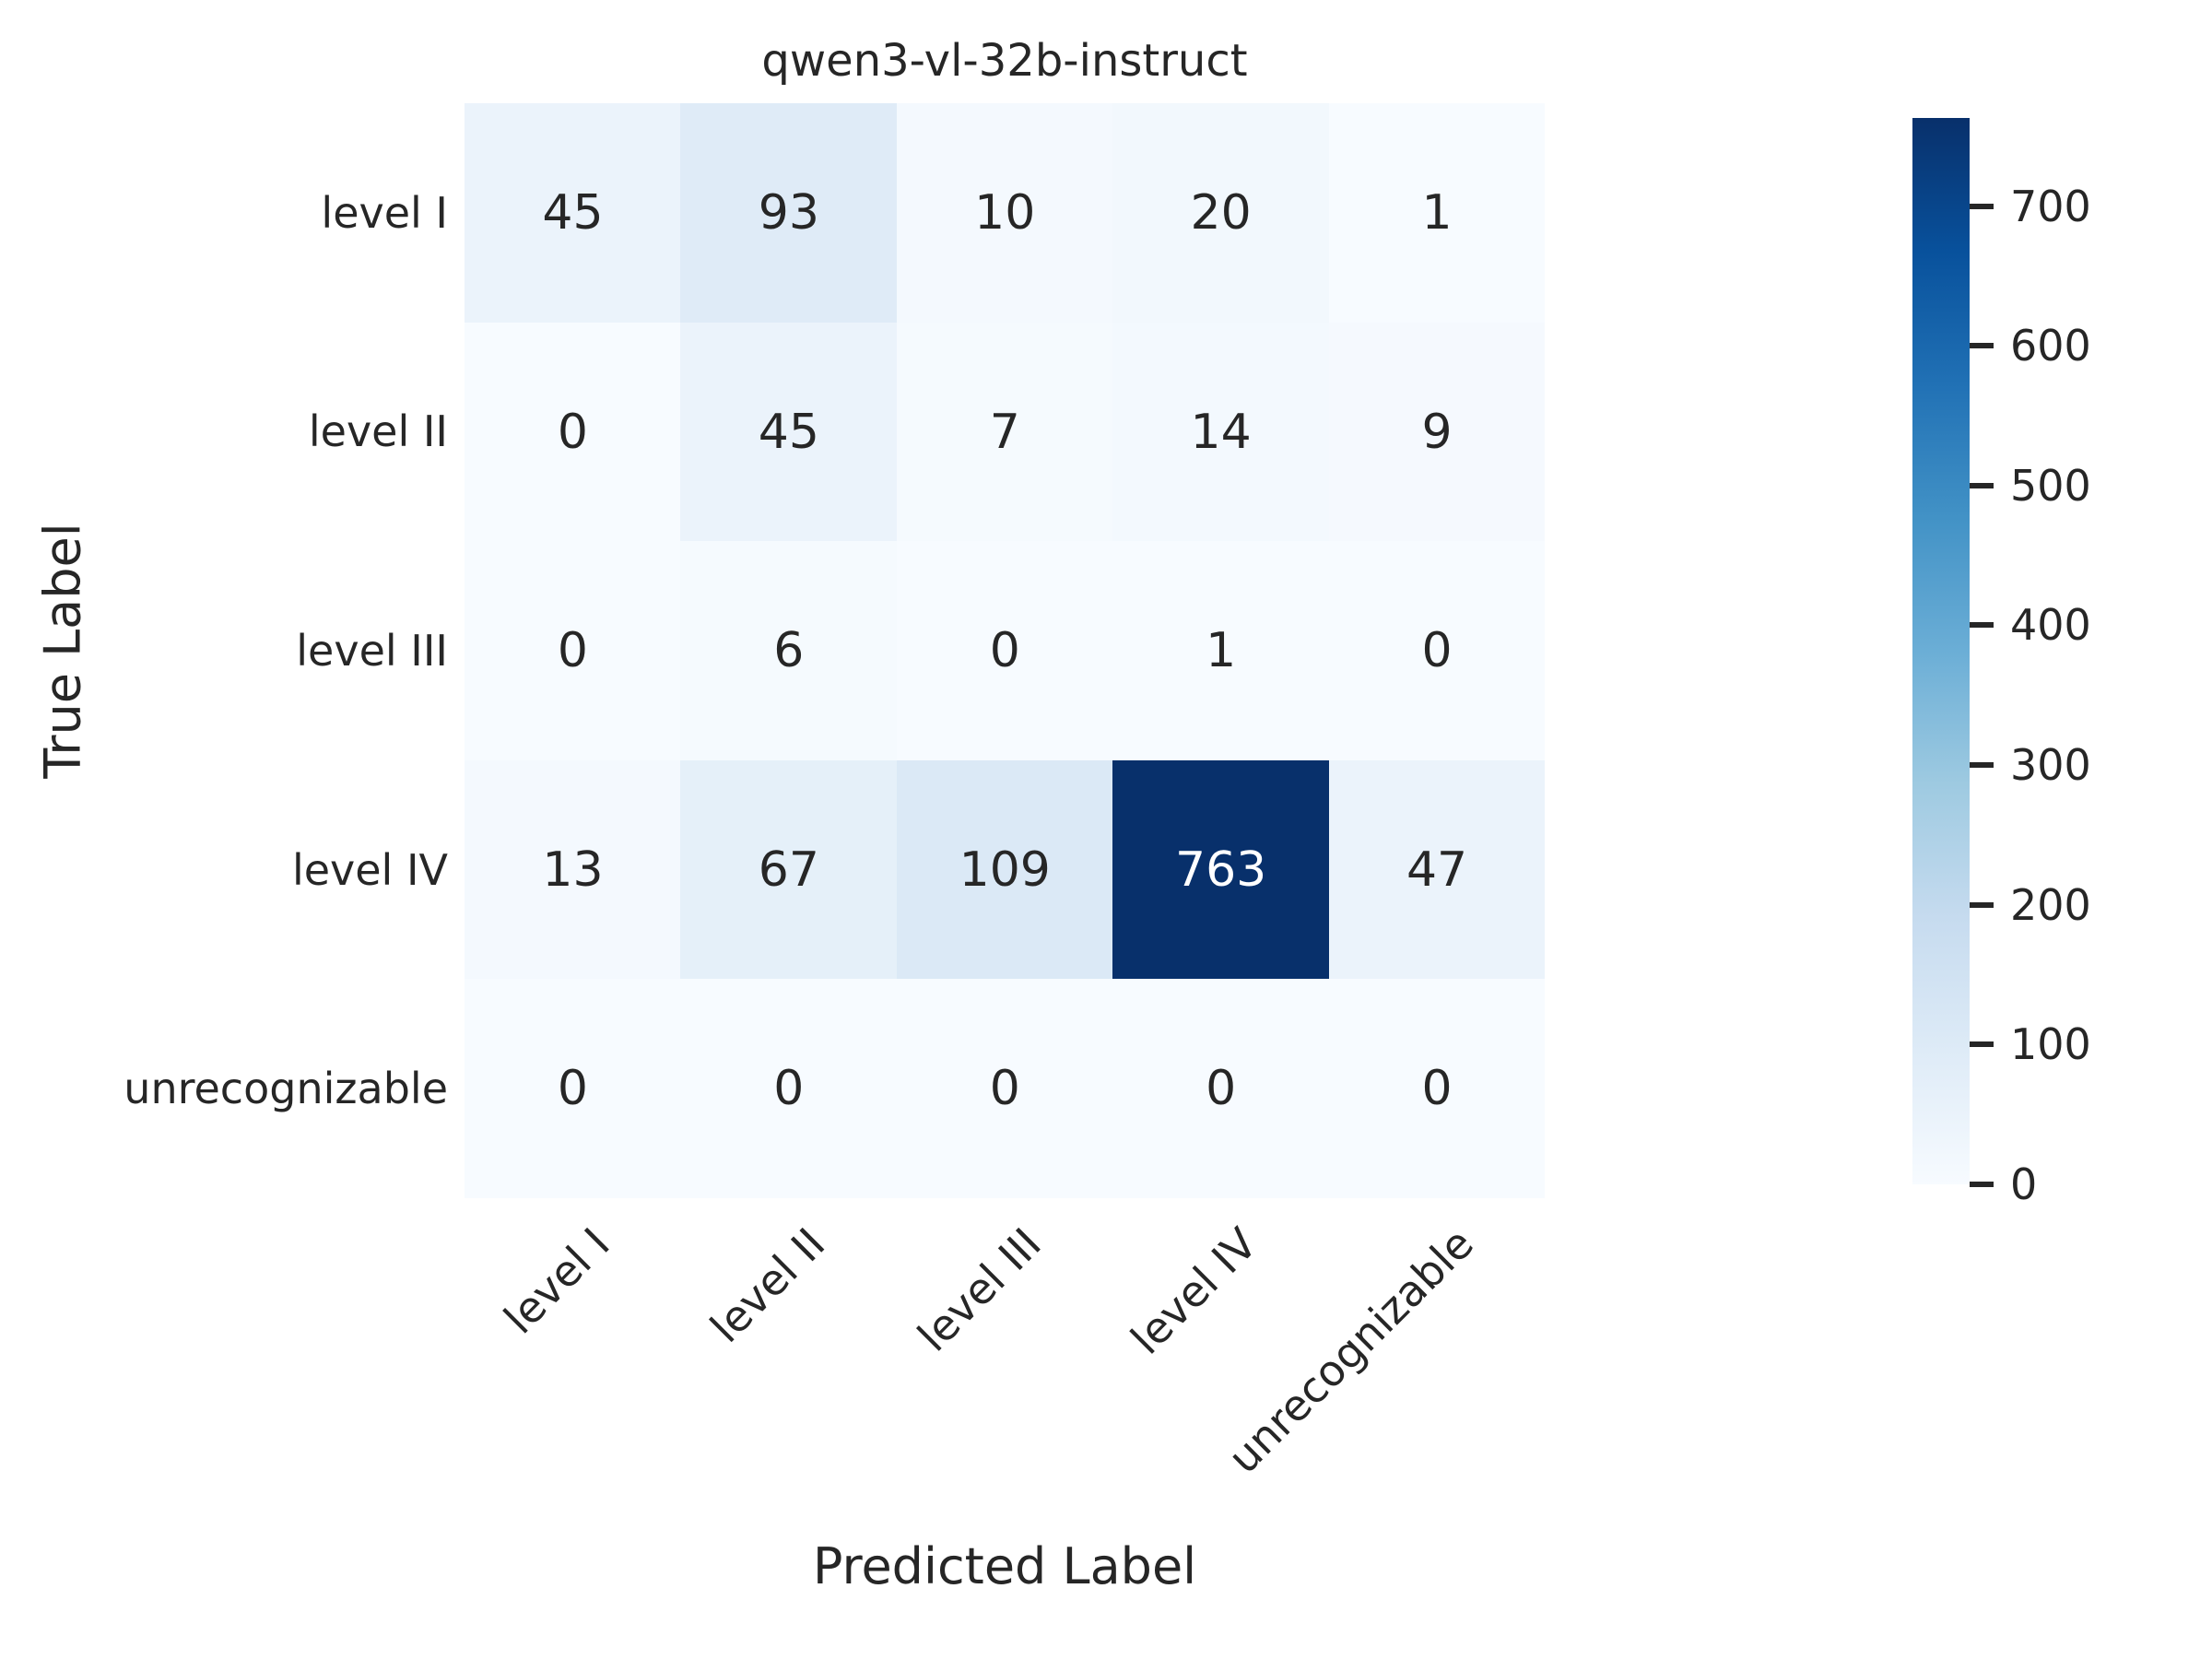 This screenshot has width=2212, height=1659. What do you see at coordinates (789, 213) in the screenshot?
I see `heatmap-cell: 93` at bounding box center [789, 213].